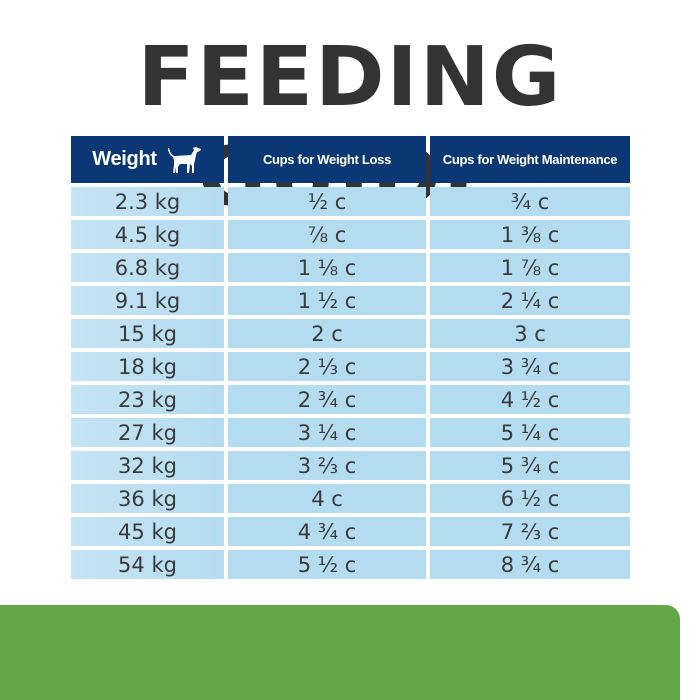  I want to click on weight-cell: 2.3 kg, so click(147, 201).